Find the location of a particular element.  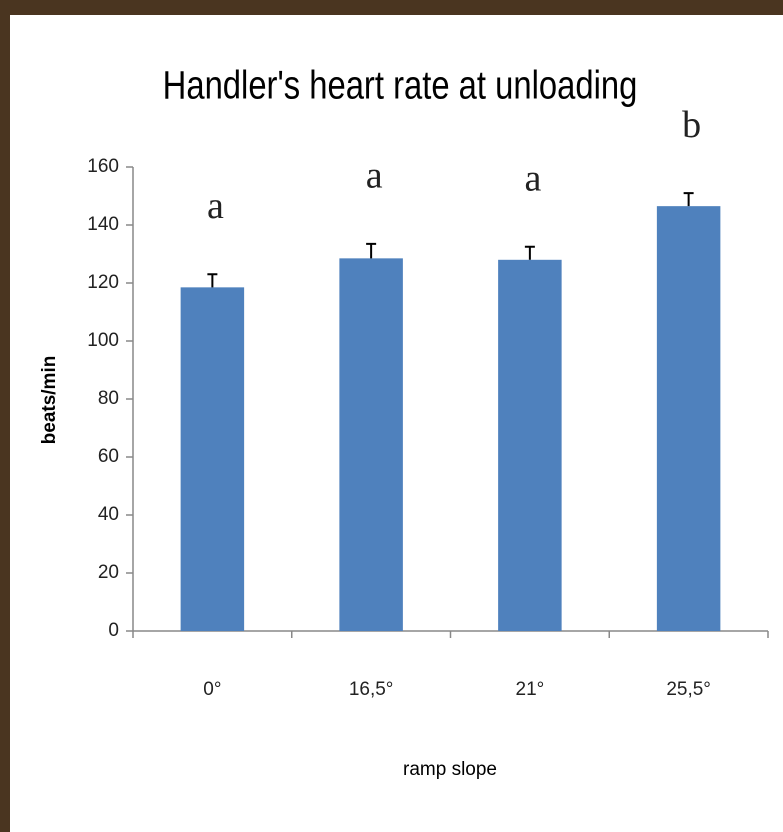

y-tick-label: 80 is located at coordinates (108, 398).